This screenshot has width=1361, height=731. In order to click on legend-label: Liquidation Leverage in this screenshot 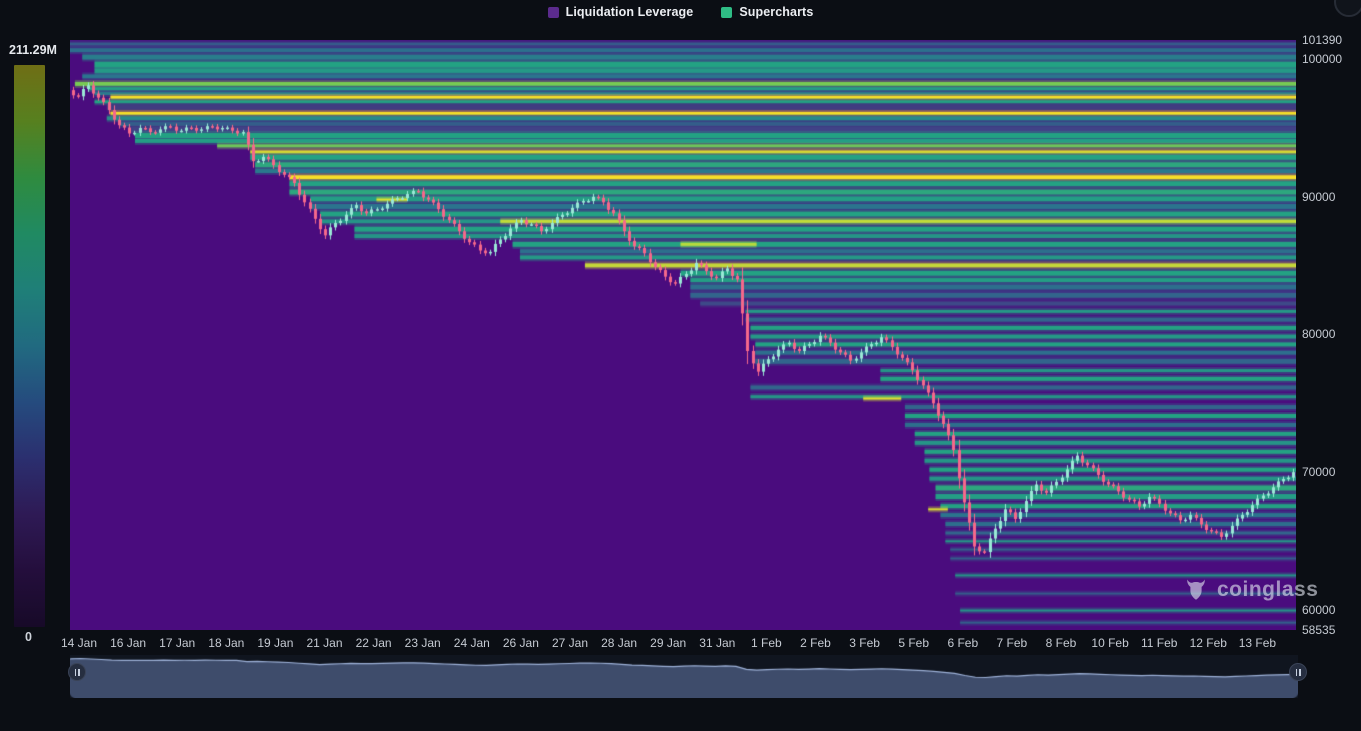, I will do `click(629, 12)`.